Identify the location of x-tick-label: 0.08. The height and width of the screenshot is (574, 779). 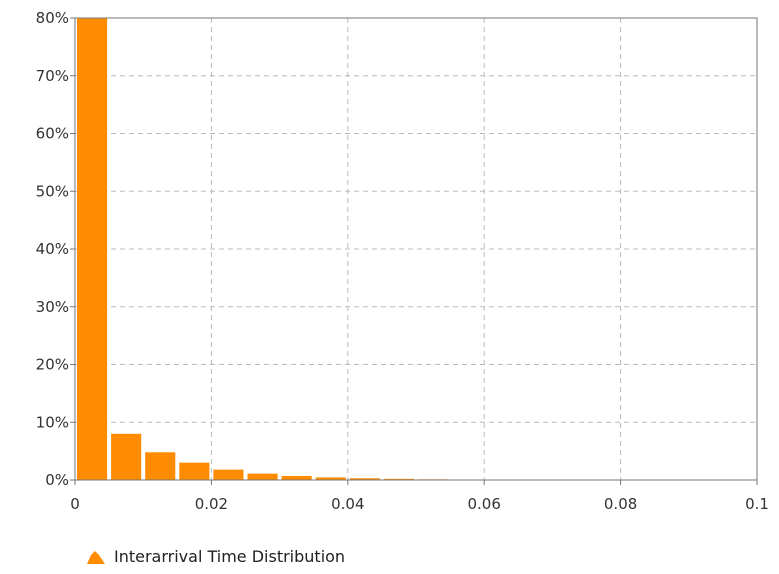
(620, 504).